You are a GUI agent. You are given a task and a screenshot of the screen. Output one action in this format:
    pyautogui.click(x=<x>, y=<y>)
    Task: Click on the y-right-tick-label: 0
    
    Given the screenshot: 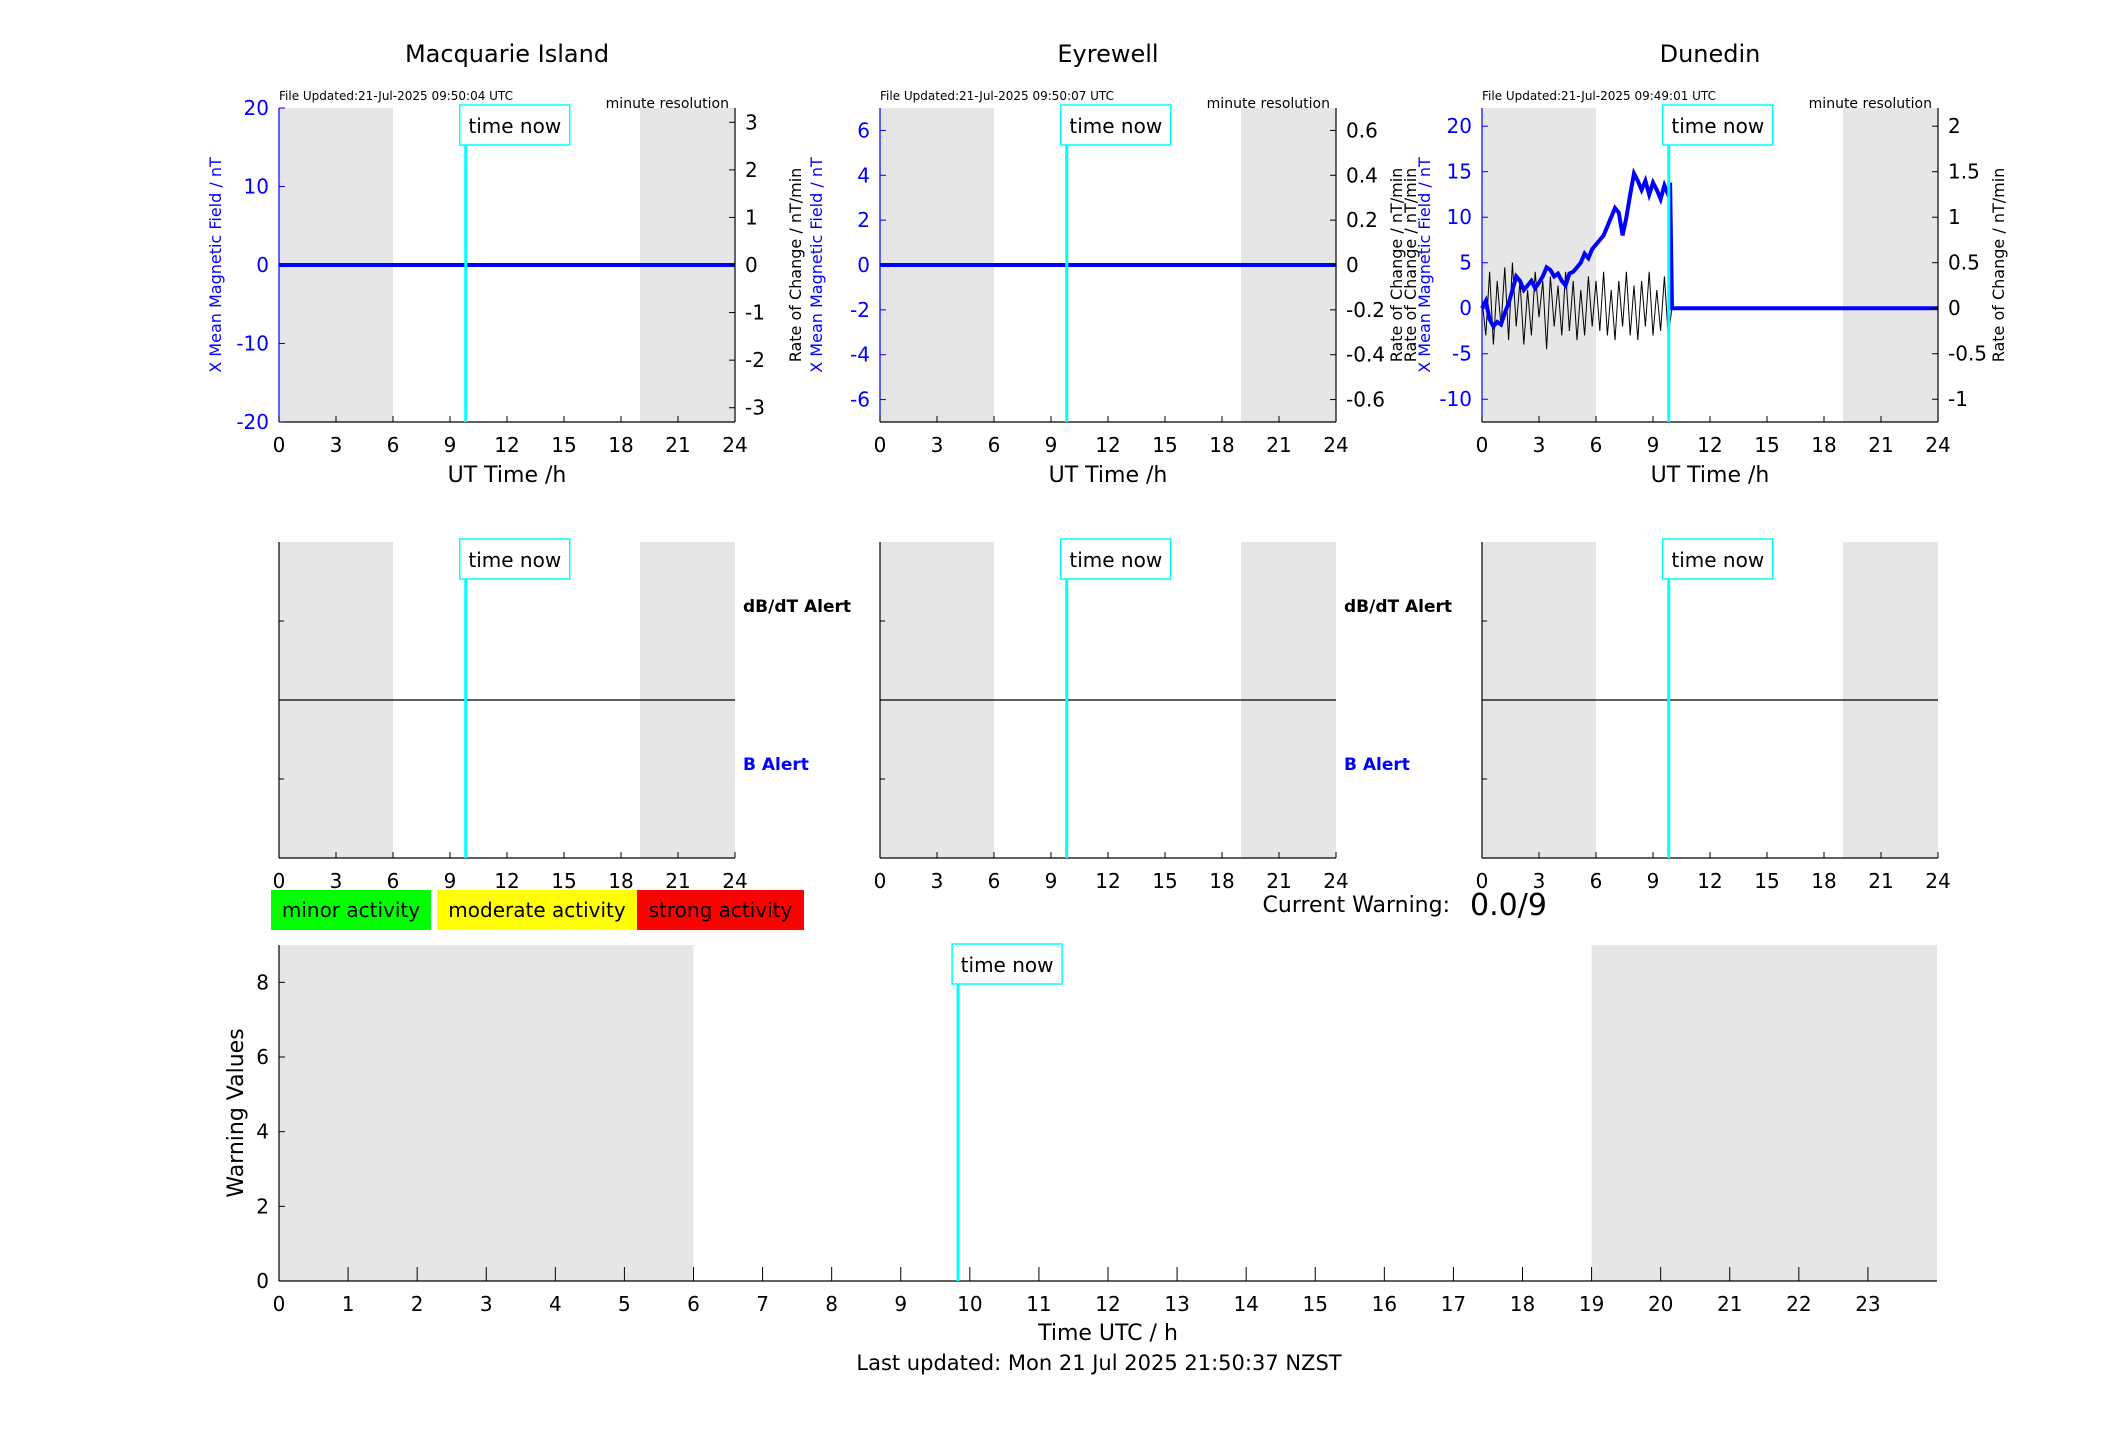 What is the action you would take?
    pyautogui.click(x=751, y=265)
    